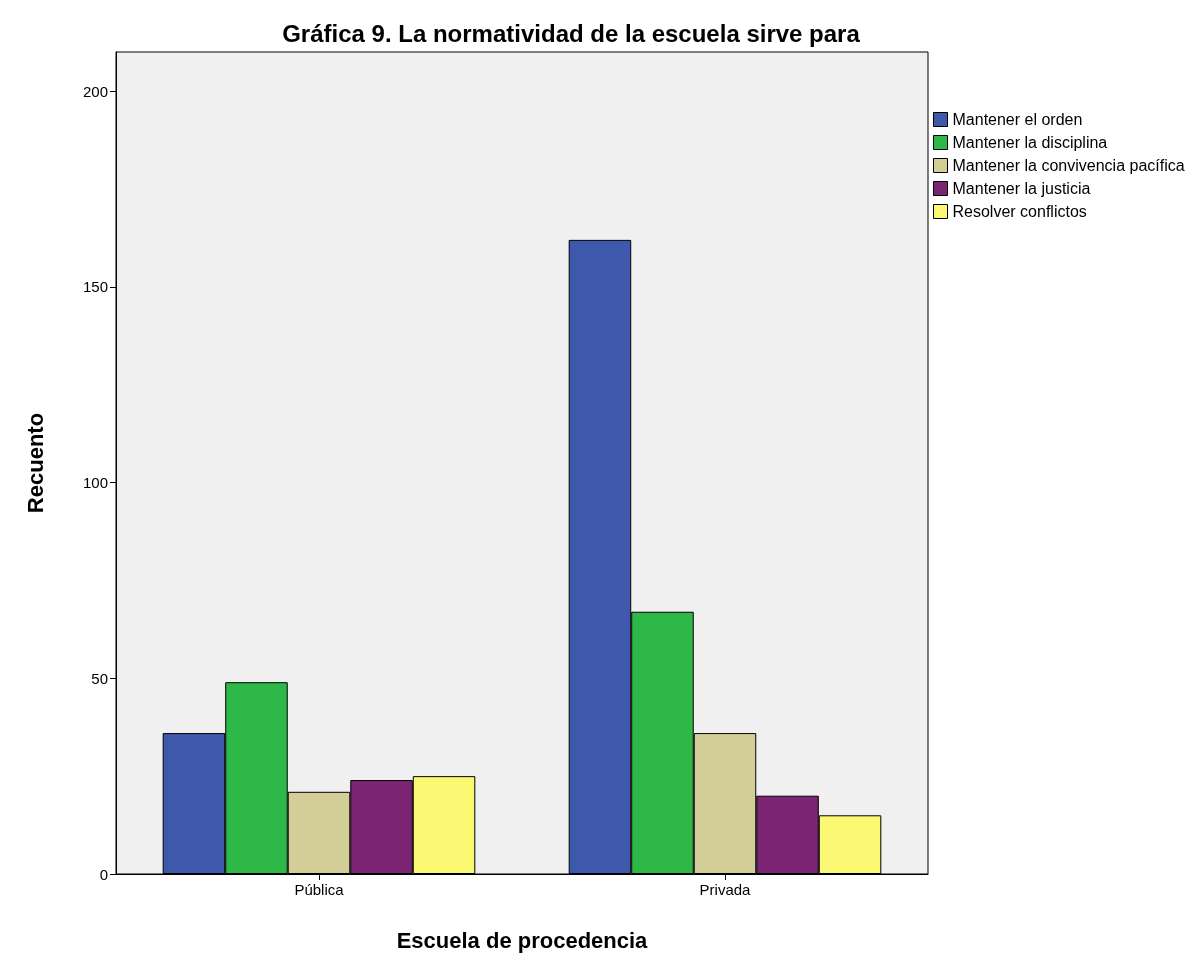 Image resolution: width=1189 pixels, height=955 pixels. Describe the element at coordinates (319, 889) in the screenshot. I see `x-tick-label: Pública` at that location.